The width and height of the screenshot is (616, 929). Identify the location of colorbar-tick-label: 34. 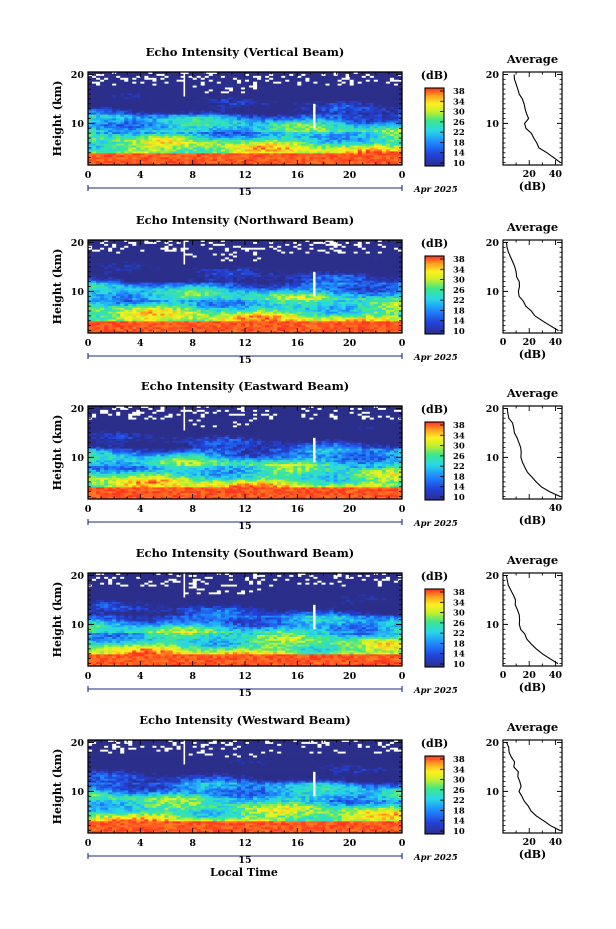
(459, 102).